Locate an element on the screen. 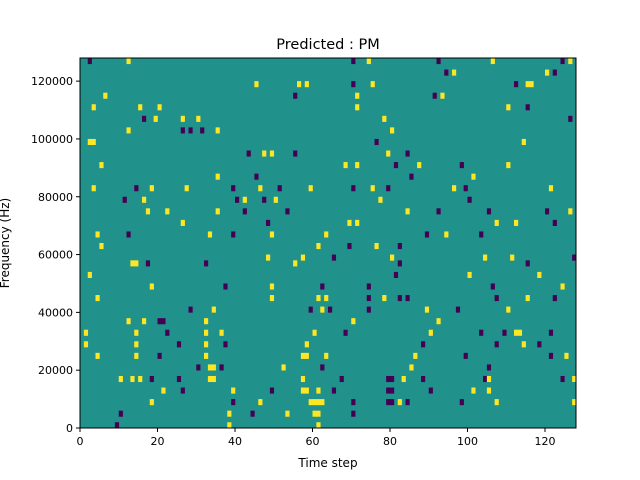 This screenshot has width=640, height=480. x-tick-label: 20 is located at coordinates (158, 441).